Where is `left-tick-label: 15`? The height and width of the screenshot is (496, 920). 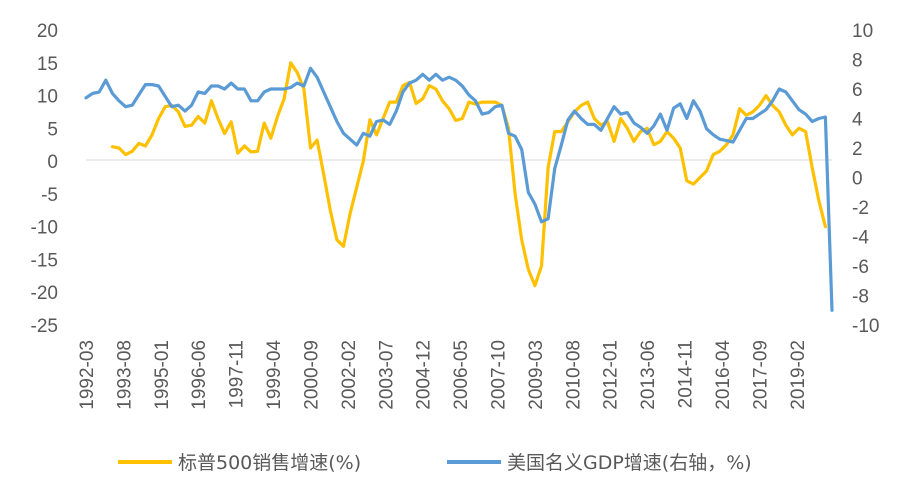 left-tick-label: 15 is located at coordinates (47, 64).